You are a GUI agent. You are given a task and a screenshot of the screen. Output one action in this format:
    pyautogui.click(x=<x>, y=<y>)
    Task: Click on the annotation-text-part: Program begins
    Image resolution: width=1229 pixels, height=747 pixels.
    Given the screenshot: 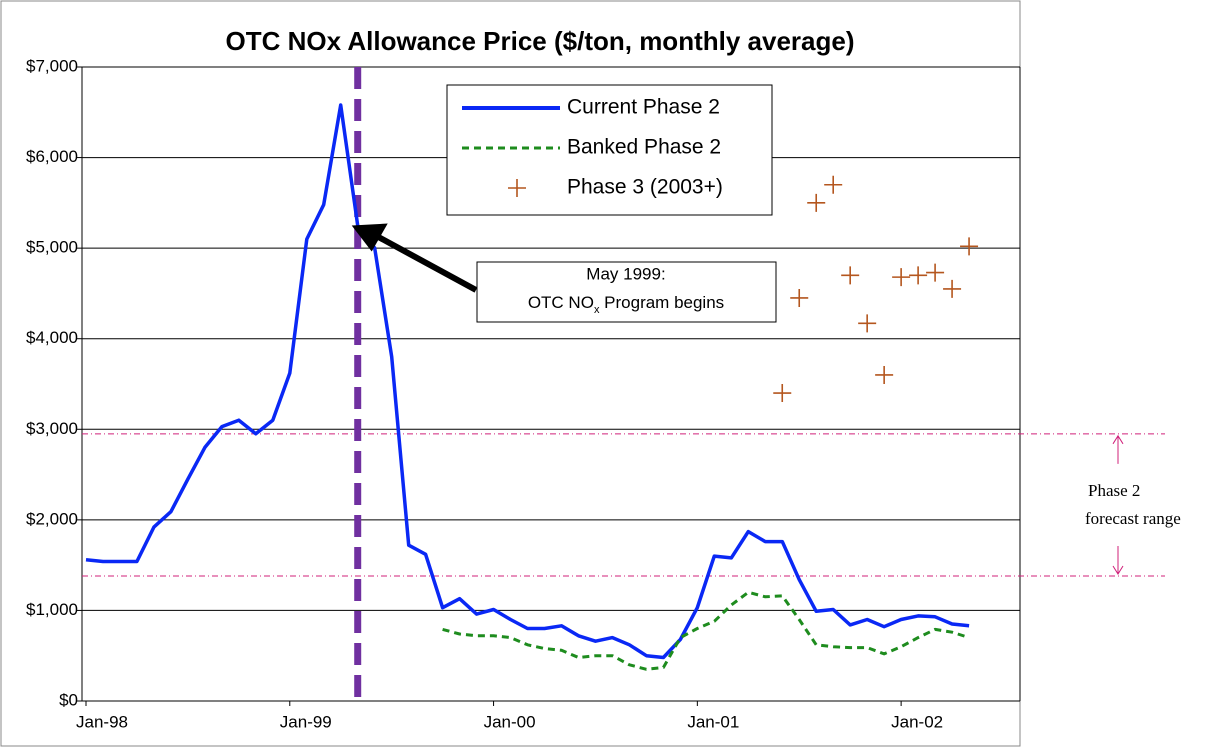 What is the action you would take?
    pyautogui.click(x=661, y=302)
    